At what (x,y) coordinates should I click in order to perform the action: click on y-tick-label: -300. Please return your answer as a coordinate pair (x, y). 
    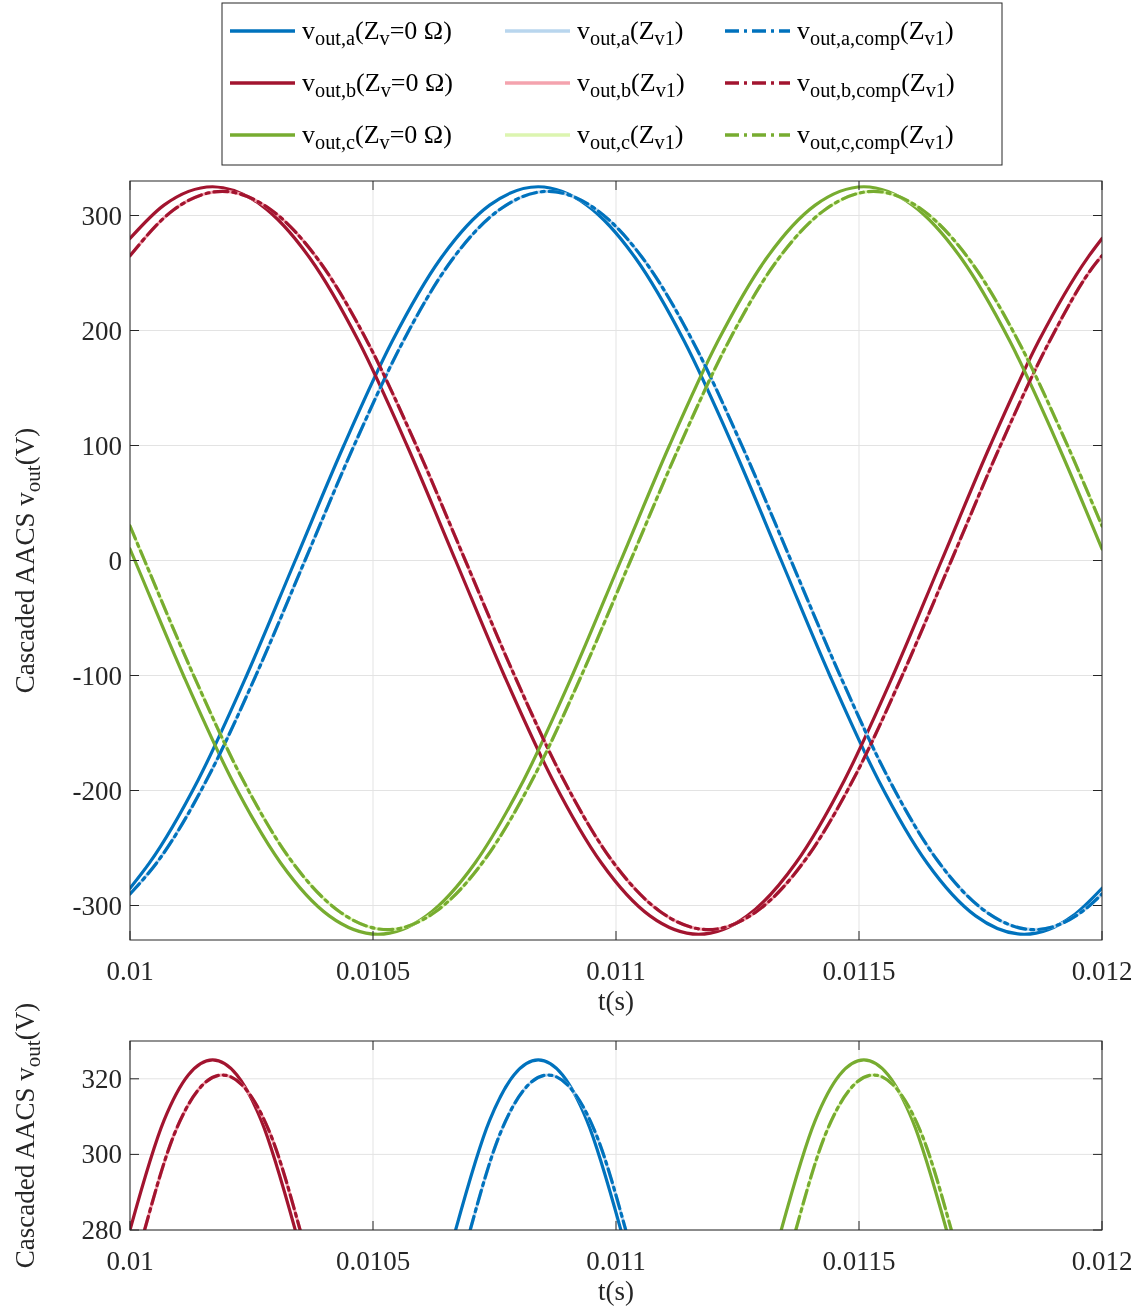
    Looking at the image, I should click on (97, 905).